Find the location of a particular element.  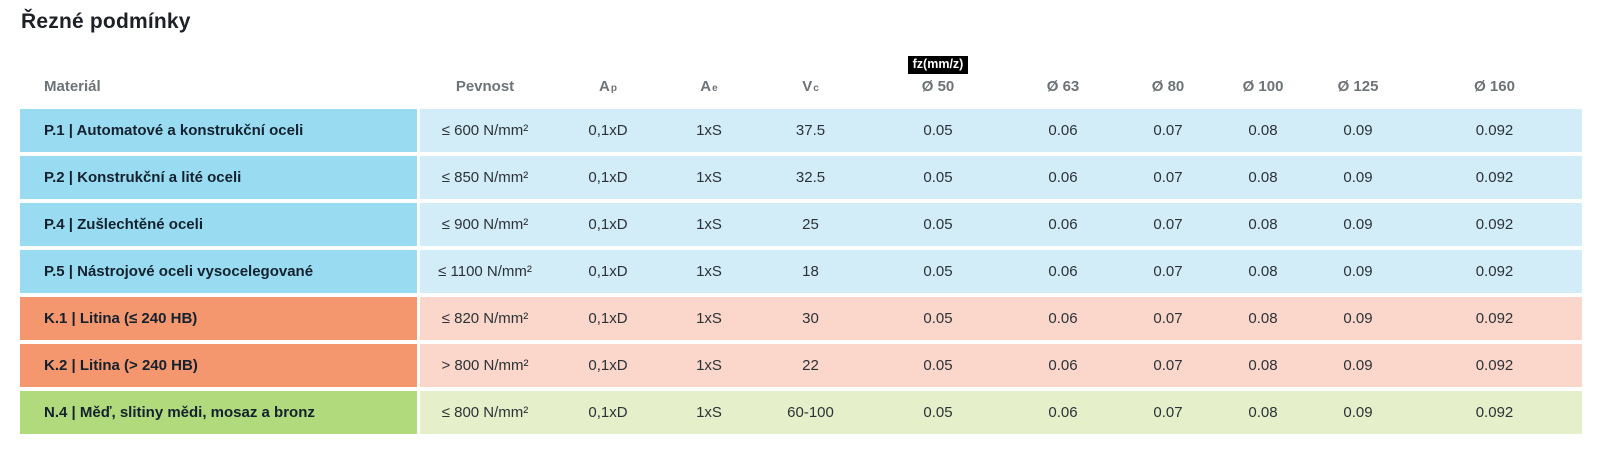

col-header-pevnost: Pevnost is located at coordinates (485, 86).